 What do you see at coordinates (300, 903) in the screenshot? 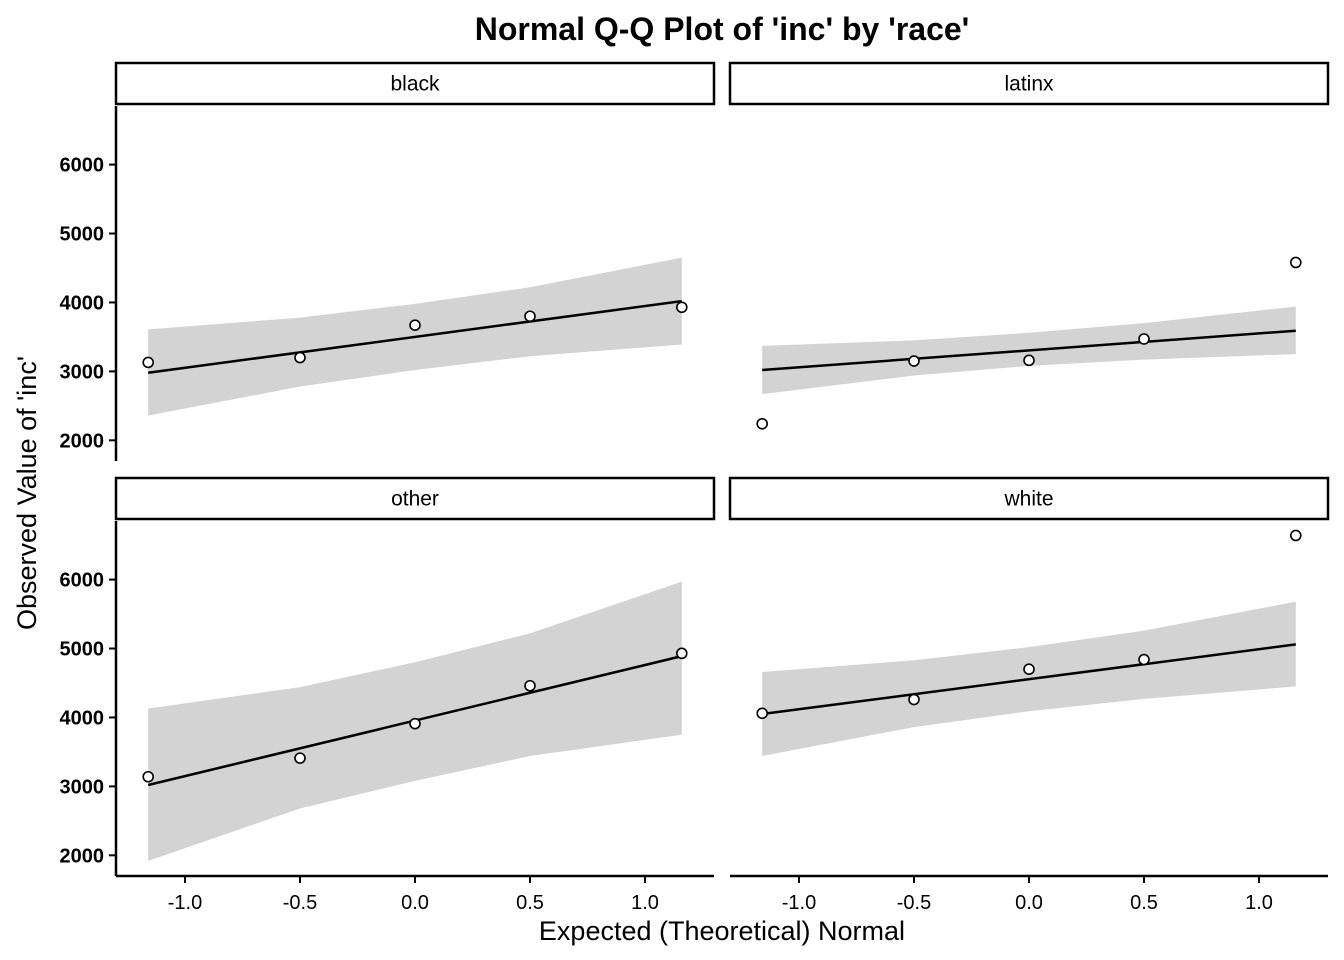
I see `x-tick-label-other-1: -0.5` at bounding box center [300, 903].